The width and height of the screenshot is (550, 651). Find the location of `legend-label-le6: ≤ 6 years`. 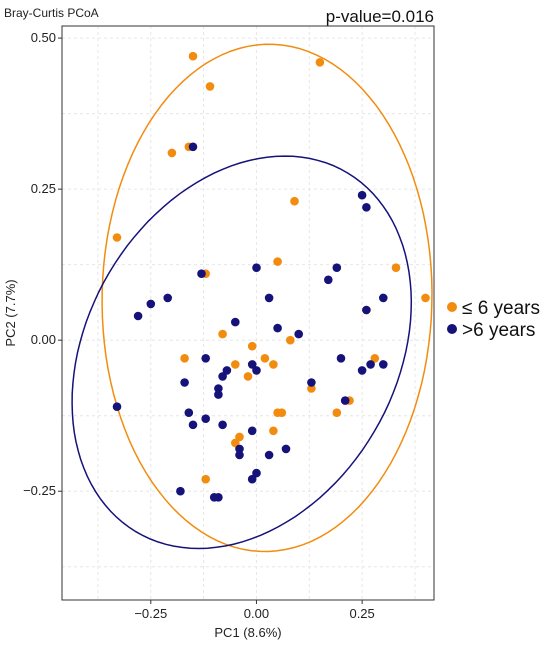

legend-label-le6: ≤ 6 years is located at coordinates (501, 308).